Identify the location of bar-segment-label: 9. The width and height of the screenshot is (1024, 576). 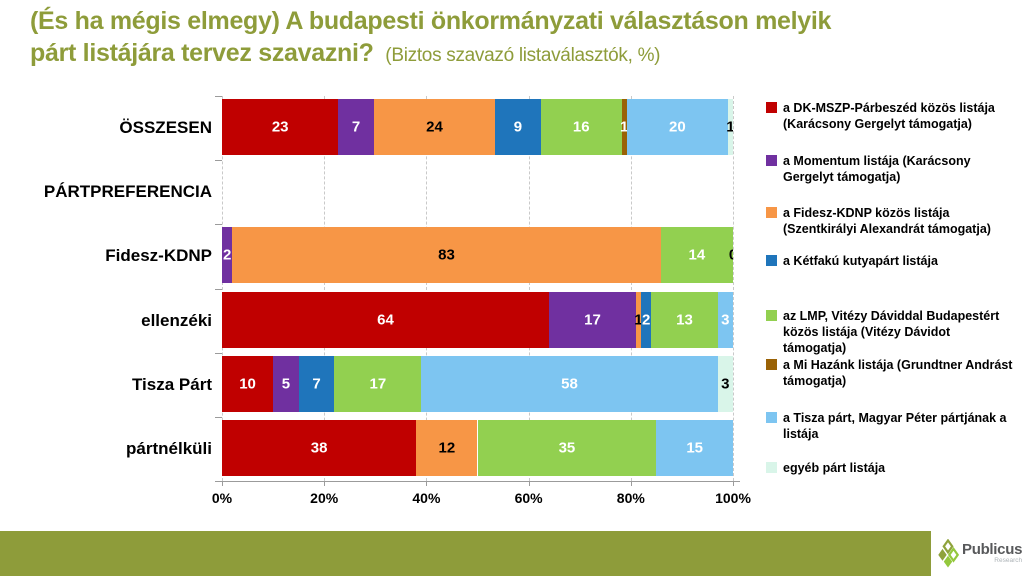
(518, 127).